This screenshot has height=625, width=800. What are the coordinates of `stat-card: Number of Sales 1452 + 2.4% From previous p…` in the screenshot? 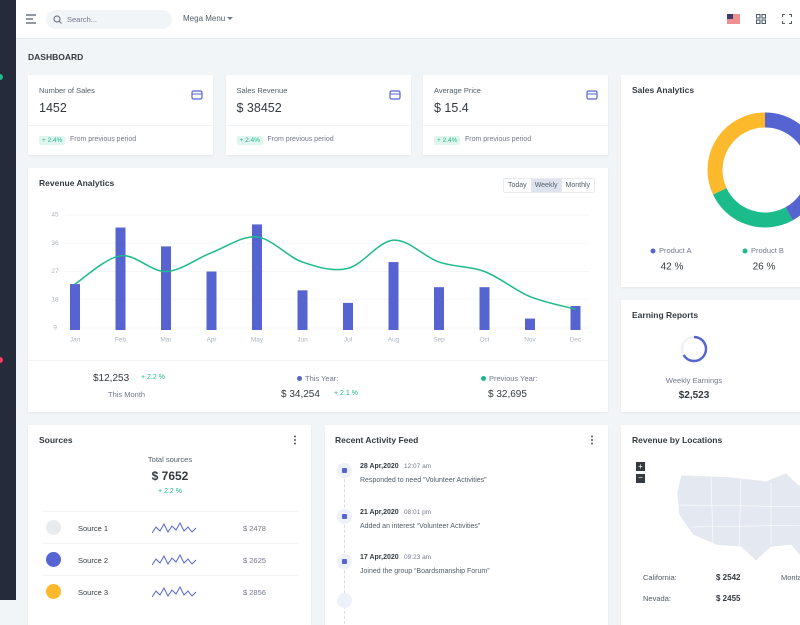 It's located at (120, 115).